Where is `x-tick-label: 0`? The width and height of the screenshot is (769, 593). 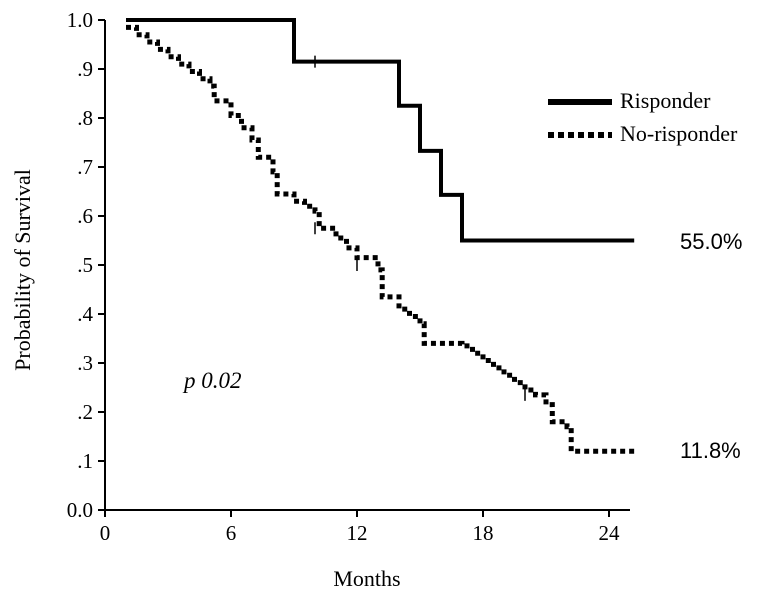 x-tick-label: 0 is located at coordinates (105, 533).